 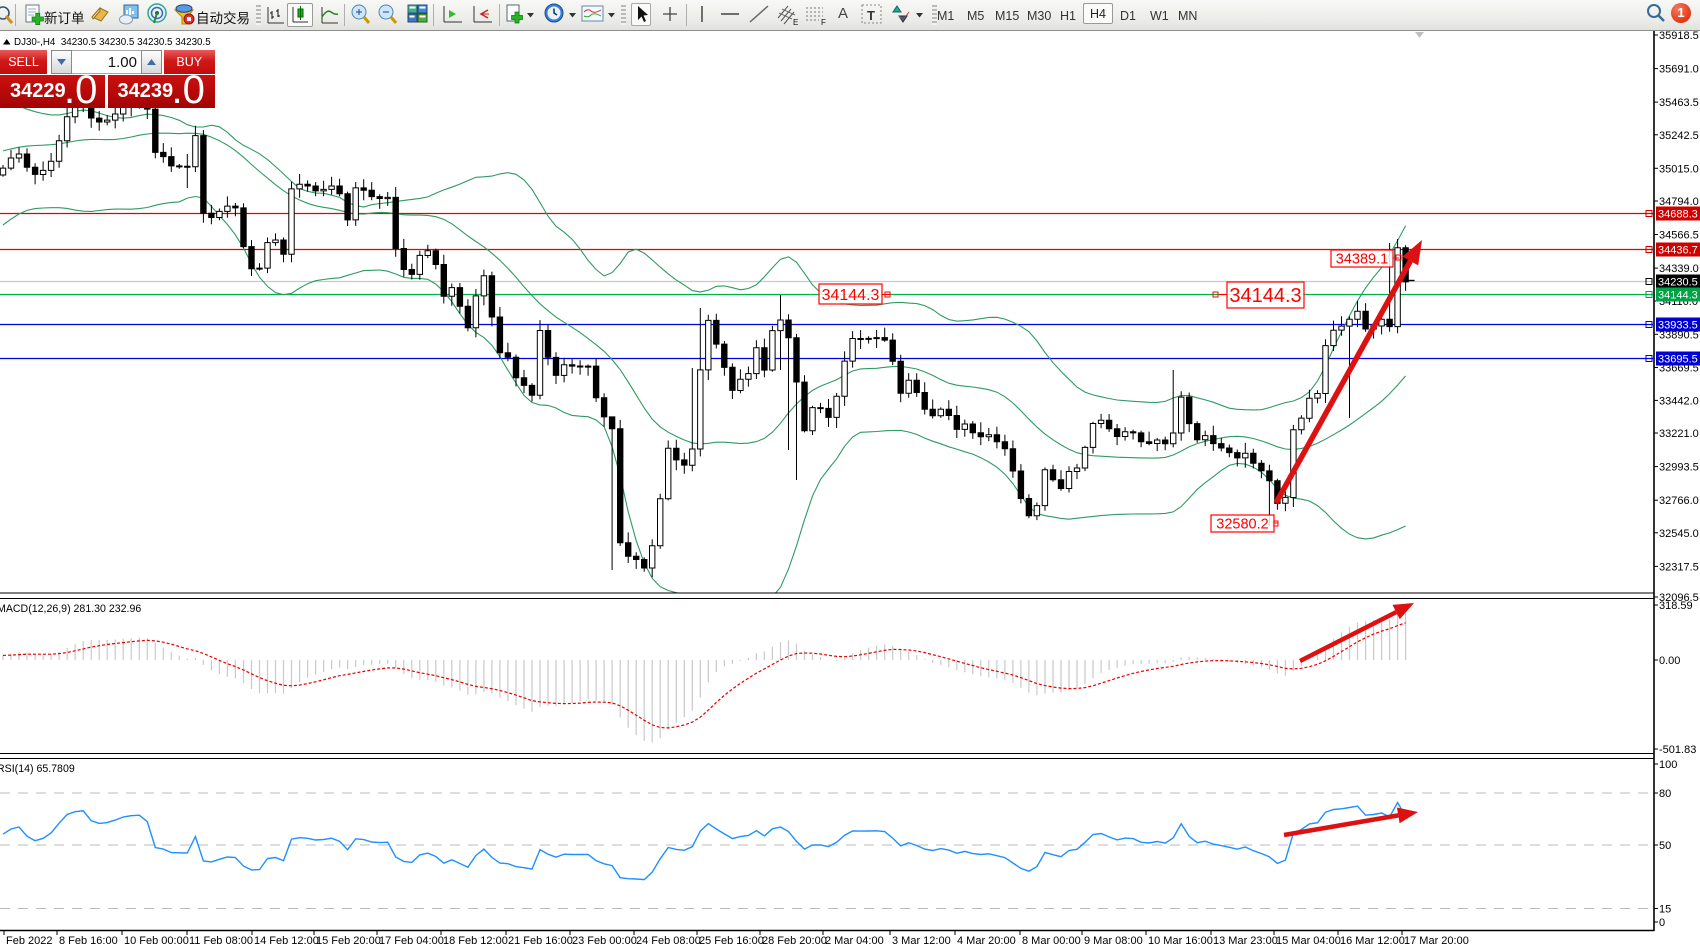 What do you see at coordinates (1677, 750) in the screenshot?
I see `svg-text: -501.83` at bounding box center [1677, 750].